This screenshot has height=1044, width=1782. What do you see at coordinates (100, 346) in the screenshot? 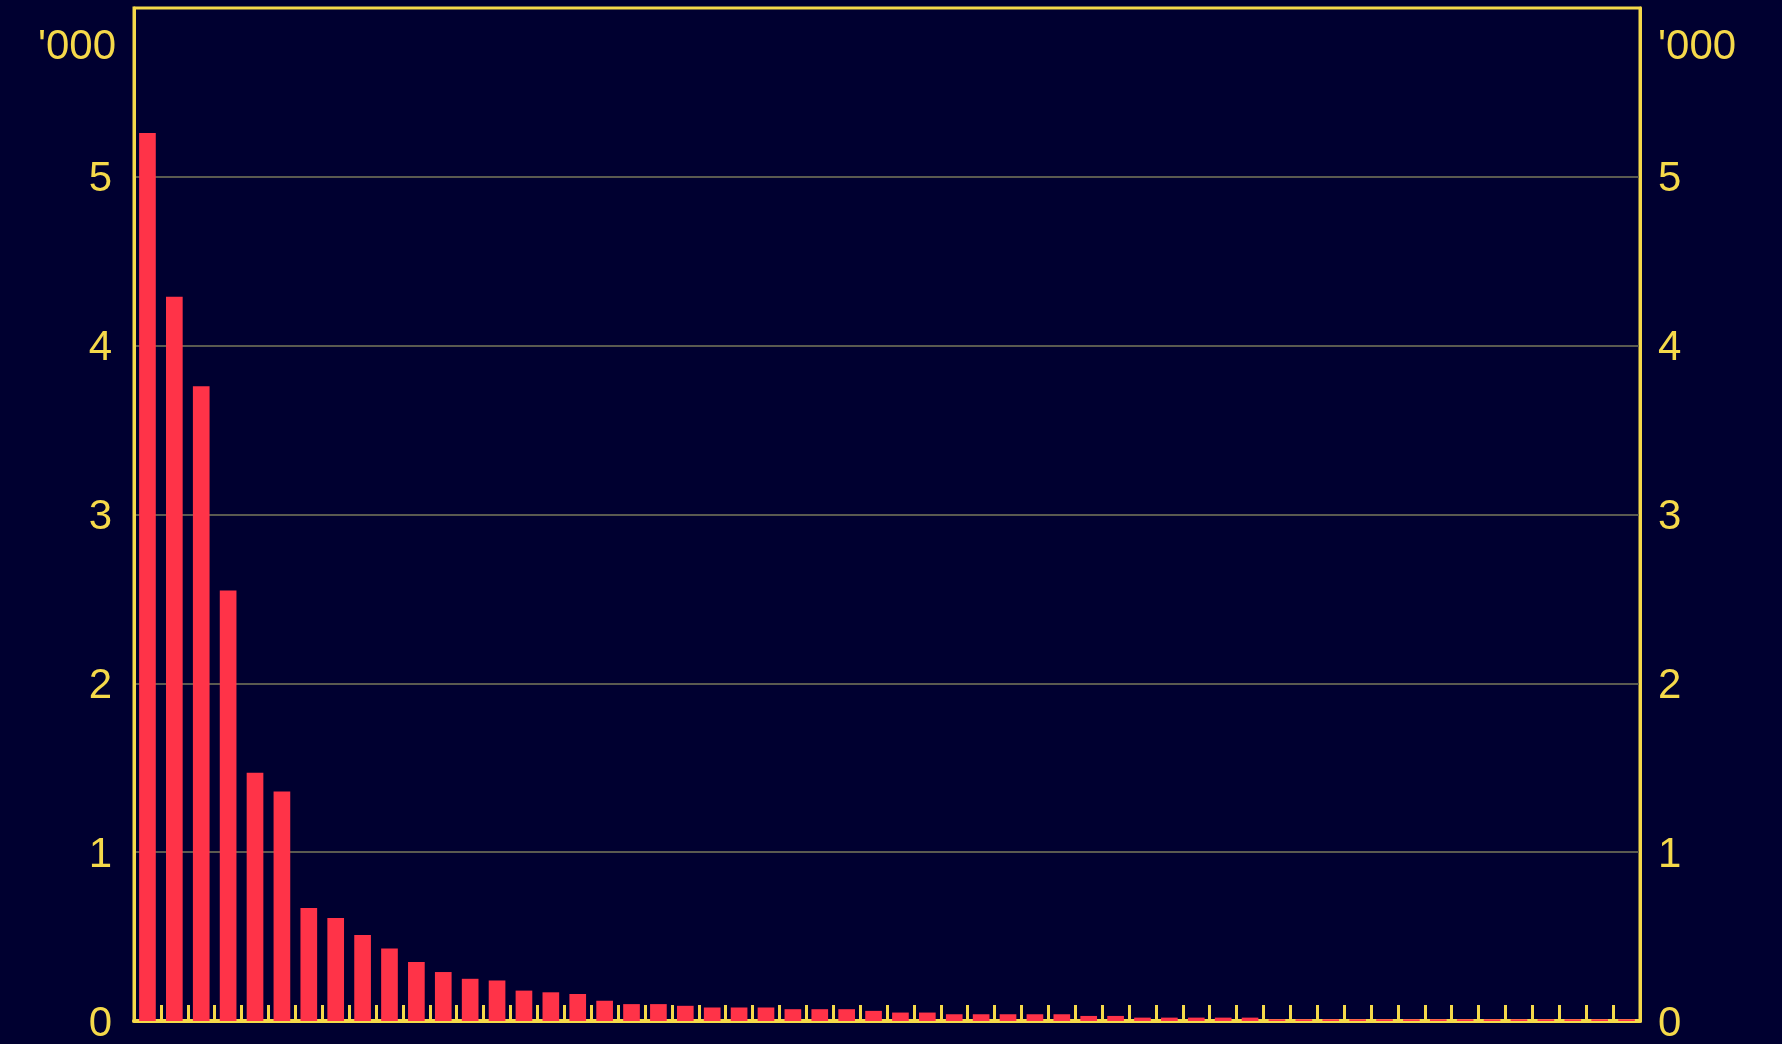
I see `y-tick-label: 4` at bounding box center [100, 346].